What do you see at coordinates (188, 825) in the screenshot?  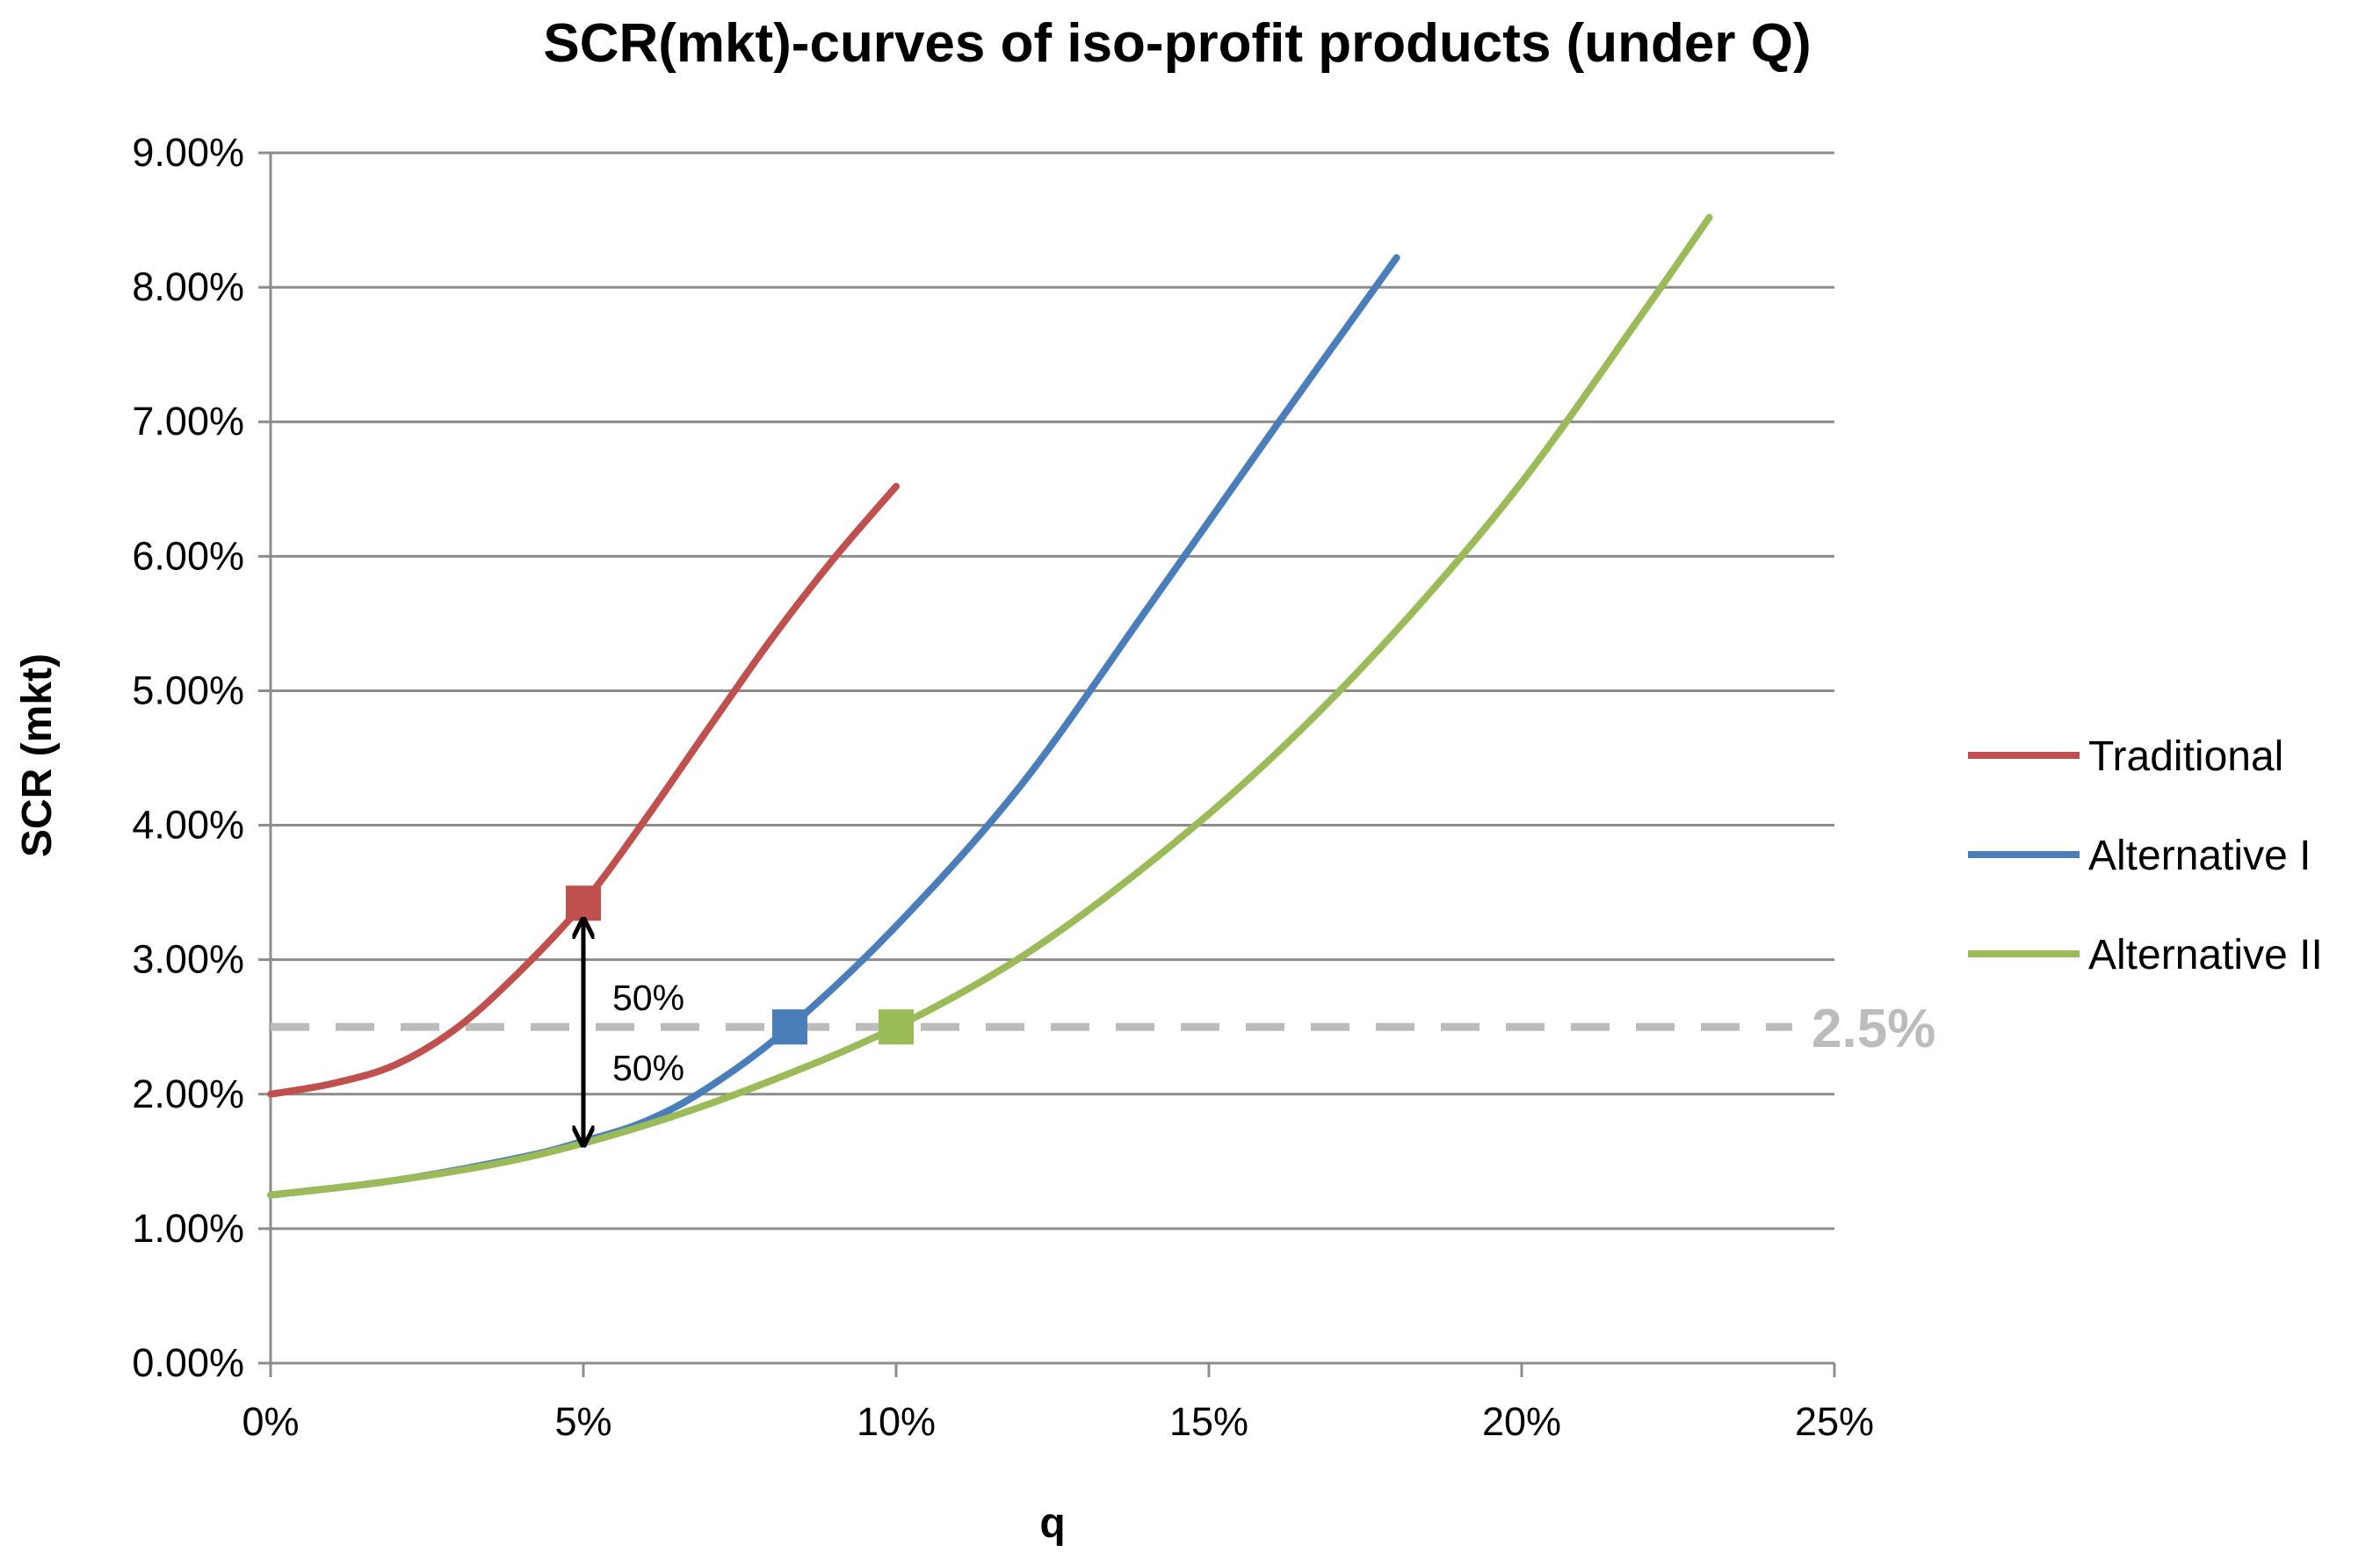 I see `y-tick-label: 4.00%` at bounding box center [188, 825].